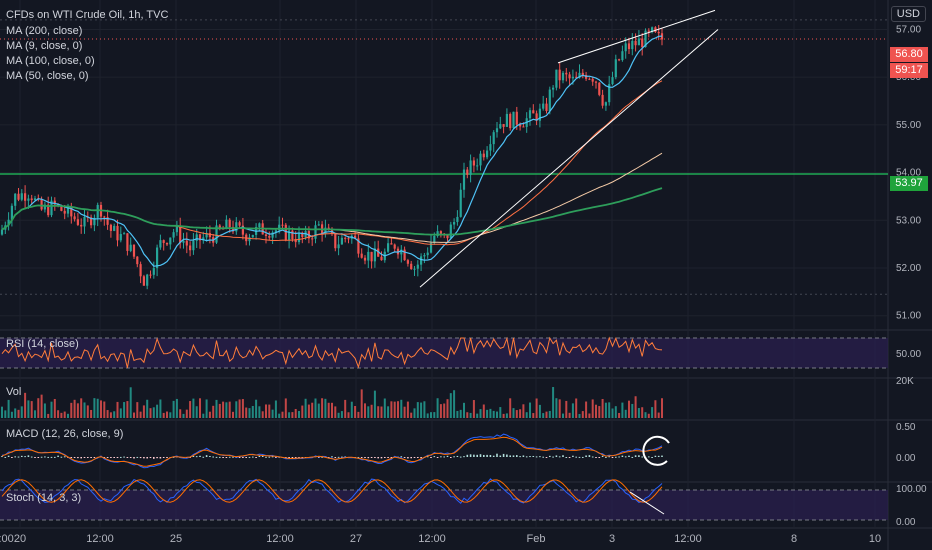  I want to click on price-tick-label: 57.00, so click(908, 29).